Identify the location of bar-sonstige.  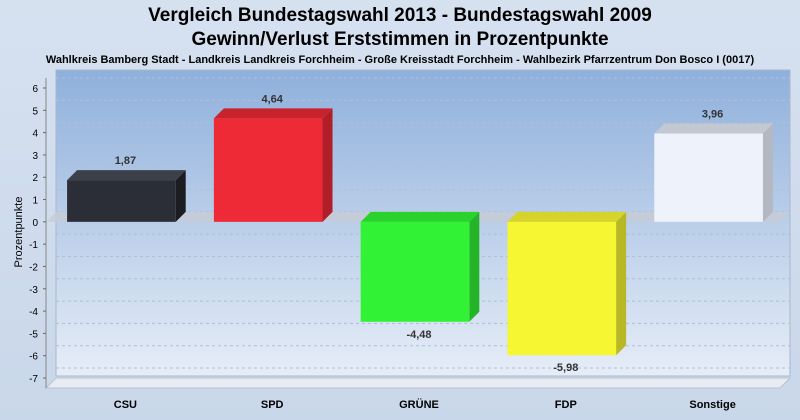
(713, 172).